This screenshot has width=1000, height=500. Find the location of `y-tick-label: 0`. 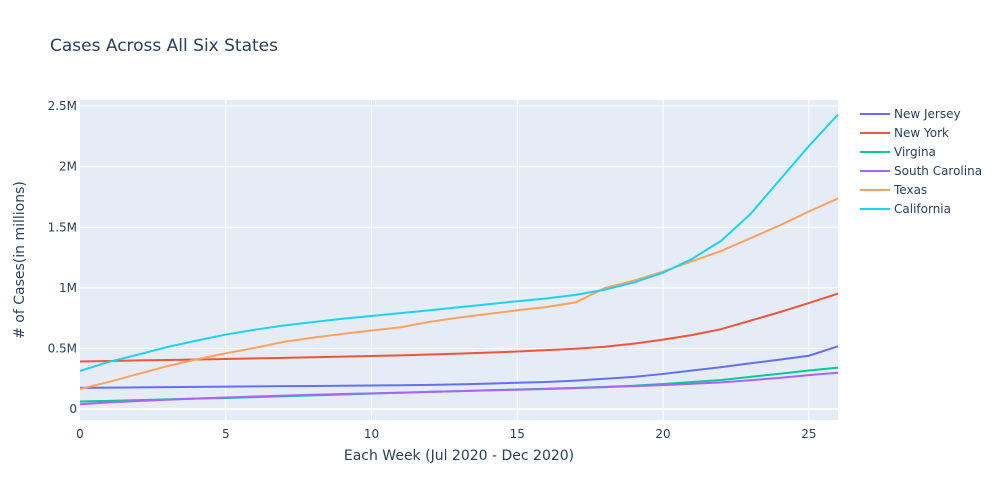

y-tick-label: 0 is located at coordinates (73, 409).